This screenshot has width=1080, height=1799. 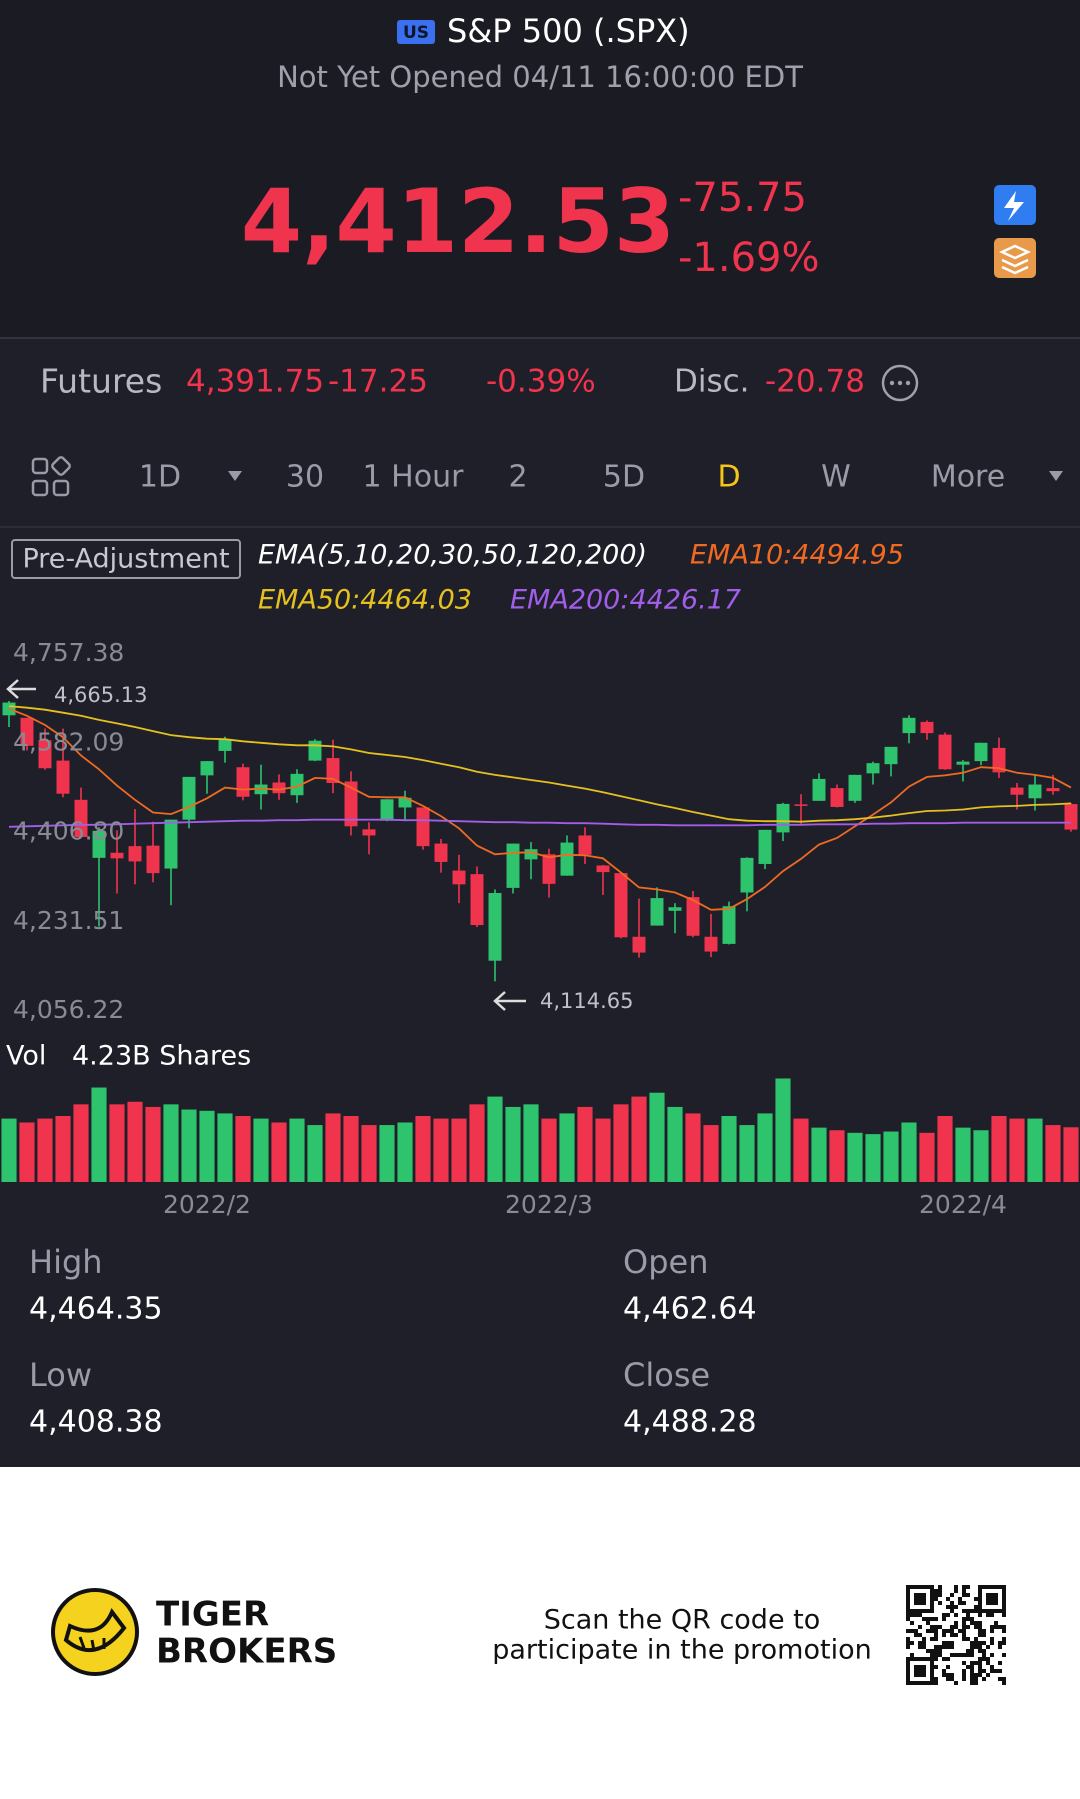 I want to click on dropdown-arrow, so click(x=1056, y=476).